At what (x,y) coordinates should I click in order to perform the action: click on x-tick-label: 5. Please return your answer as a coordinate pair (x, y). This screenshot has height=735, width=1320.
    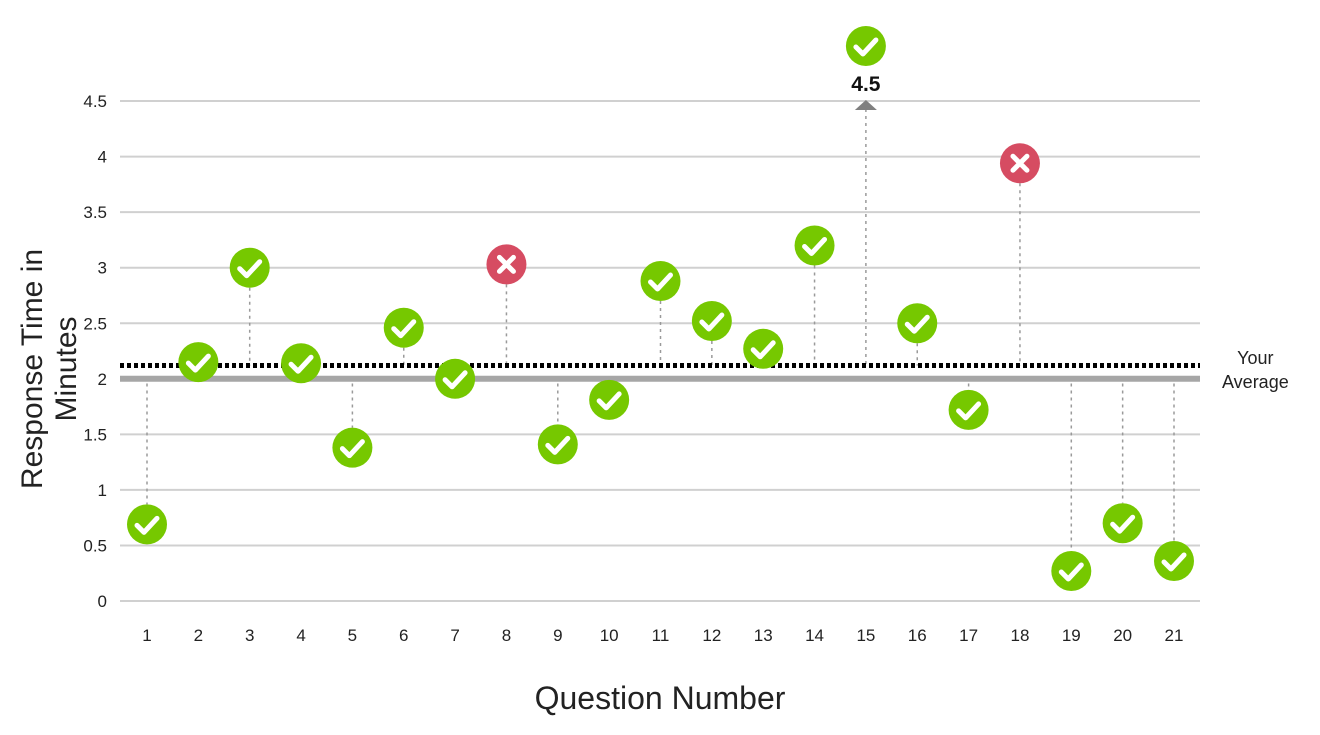
    Looking at the image, I should click on (352, 635).